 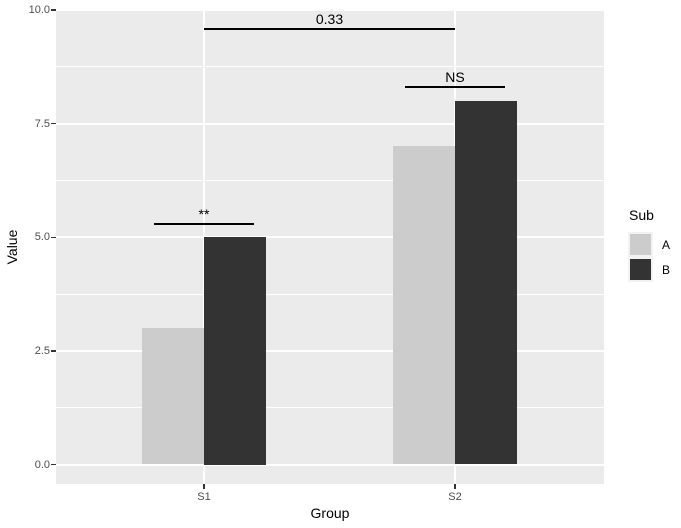 I want to click on legend-row-a: A, so click(x=649, y=244).